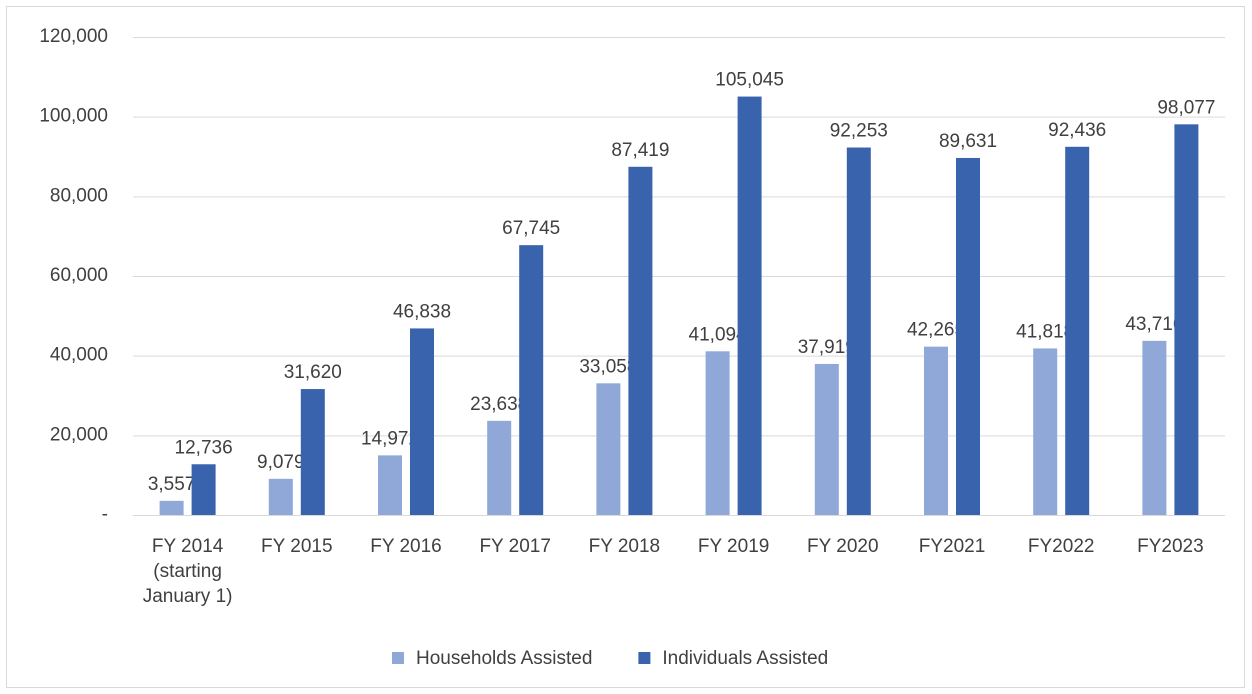  Describe the element at coordinates (73, 116) in the screenshot. I see `y-tick-label: 100,000` at that location.